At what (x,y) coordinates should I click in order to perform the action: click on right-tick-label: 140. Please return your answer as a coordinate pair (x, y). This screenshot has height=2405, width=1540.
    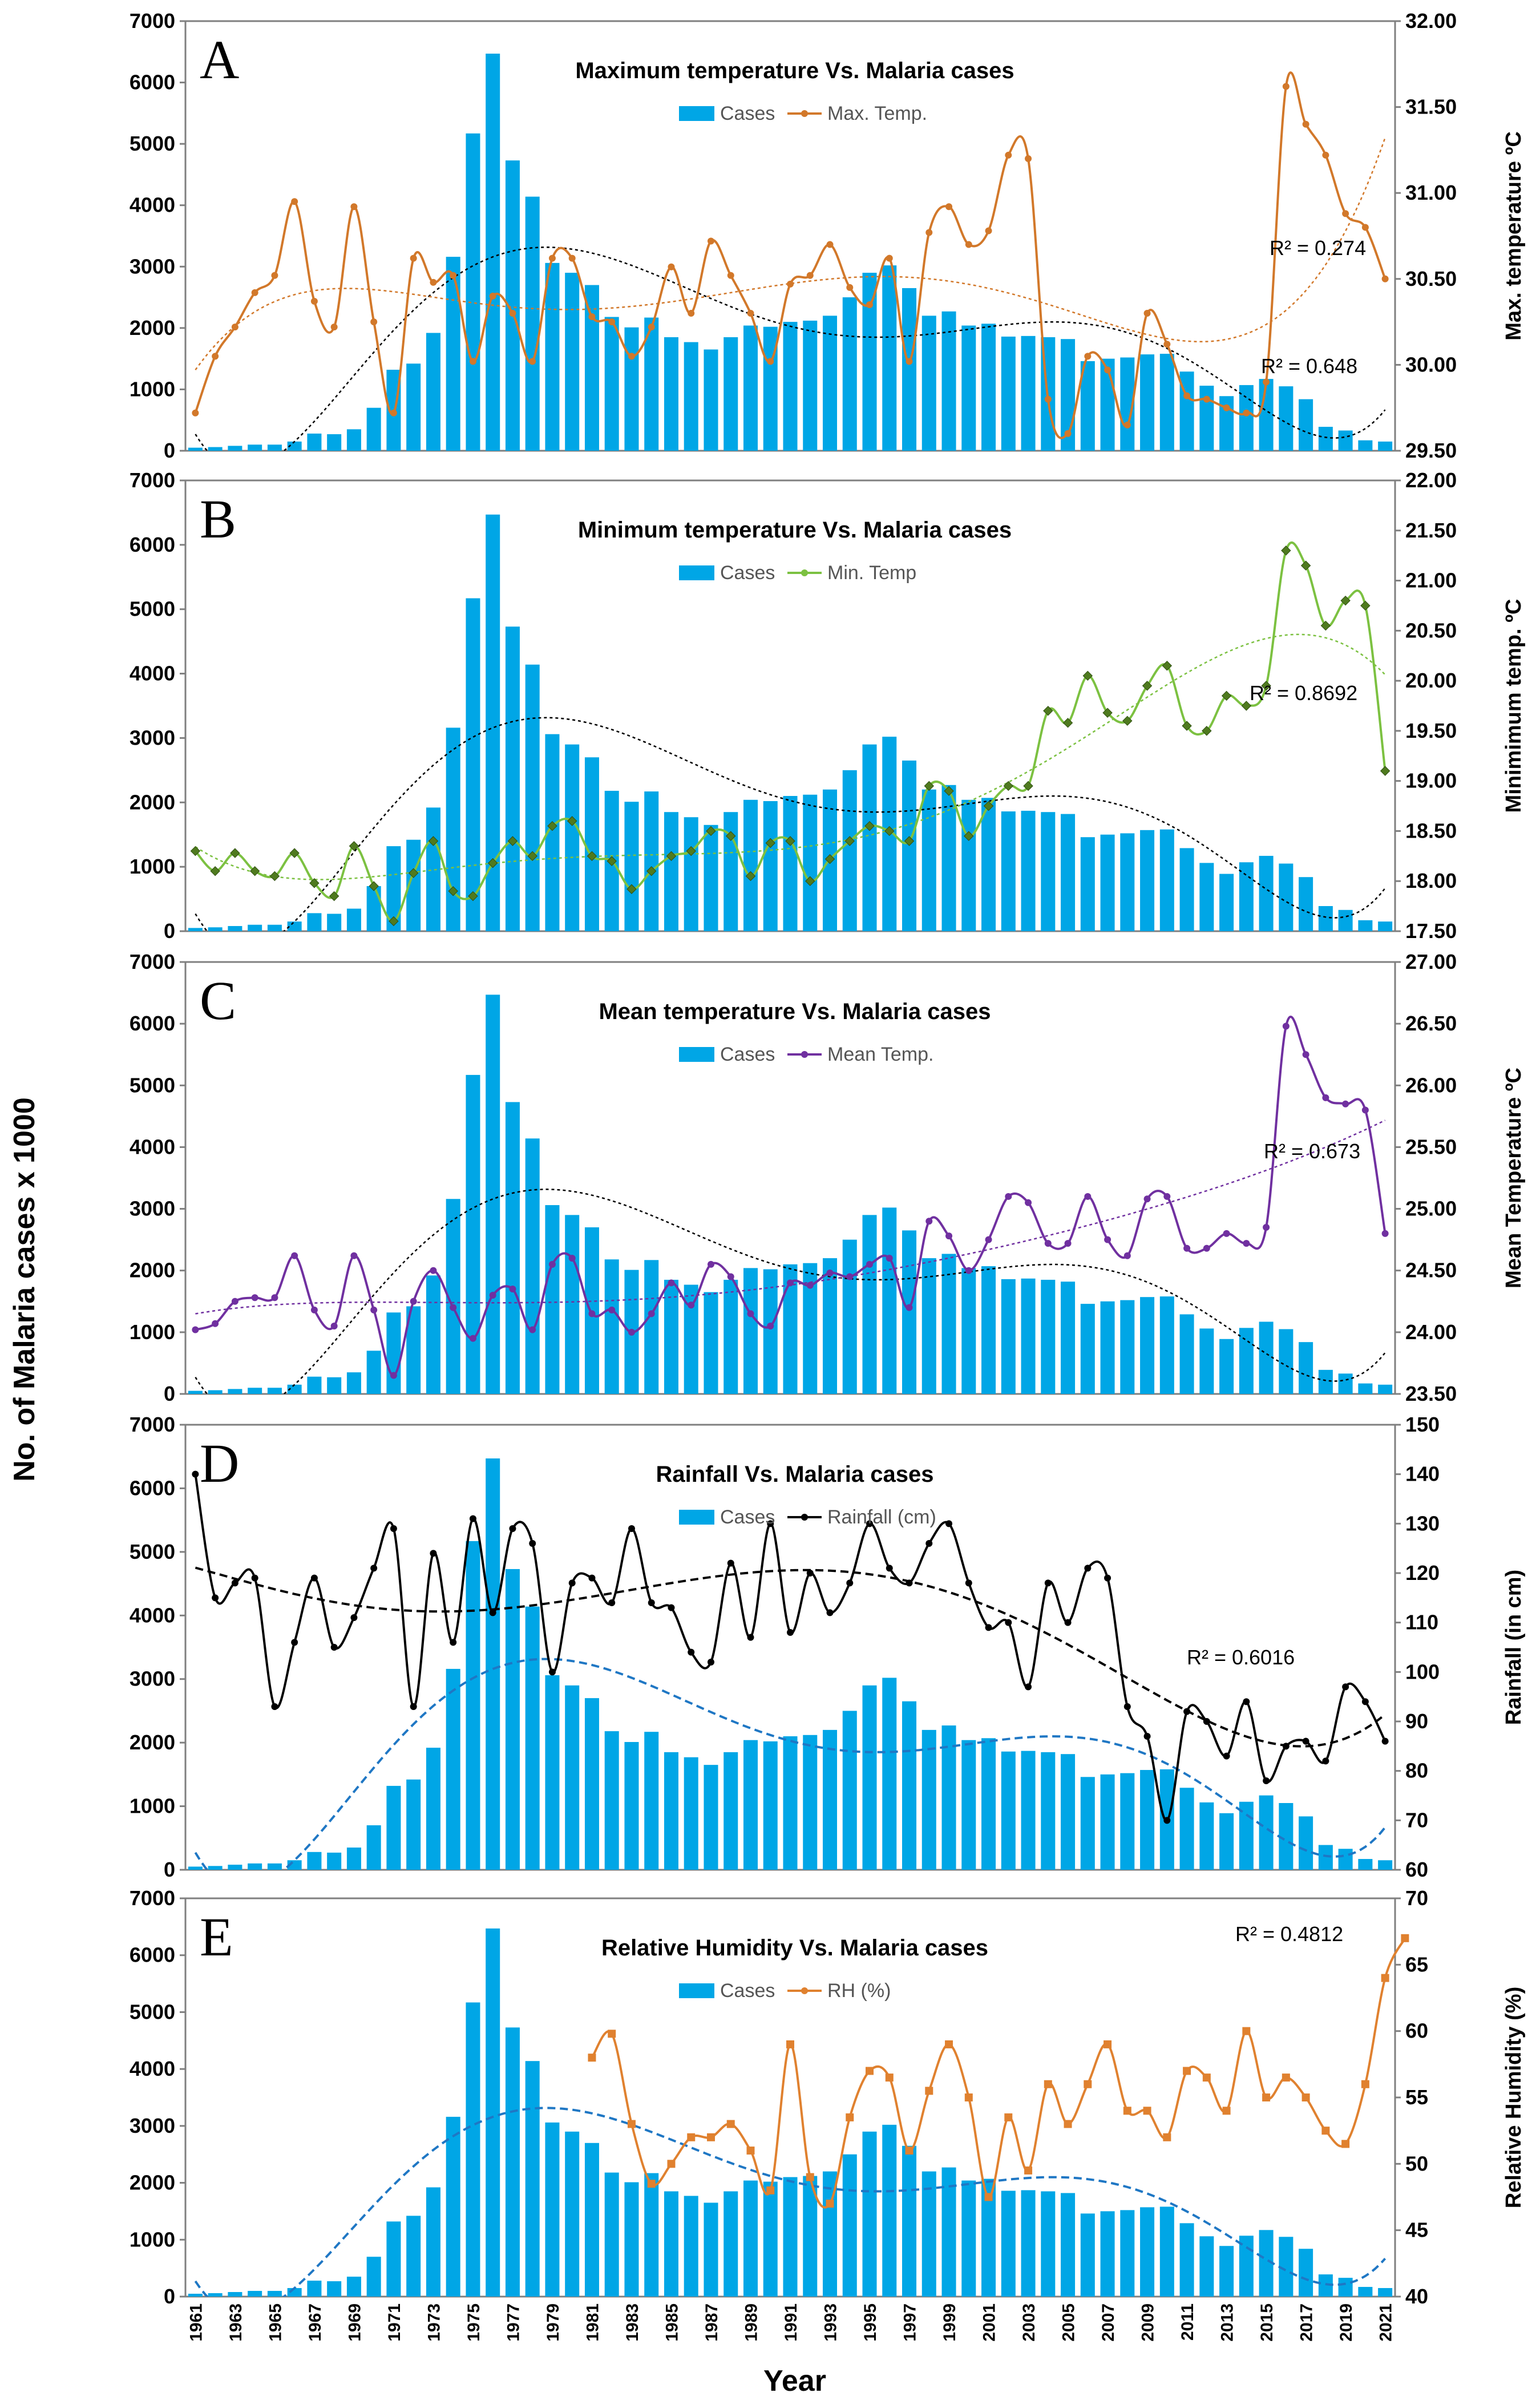
    Looking at the image, I should click on (1422, 1474).